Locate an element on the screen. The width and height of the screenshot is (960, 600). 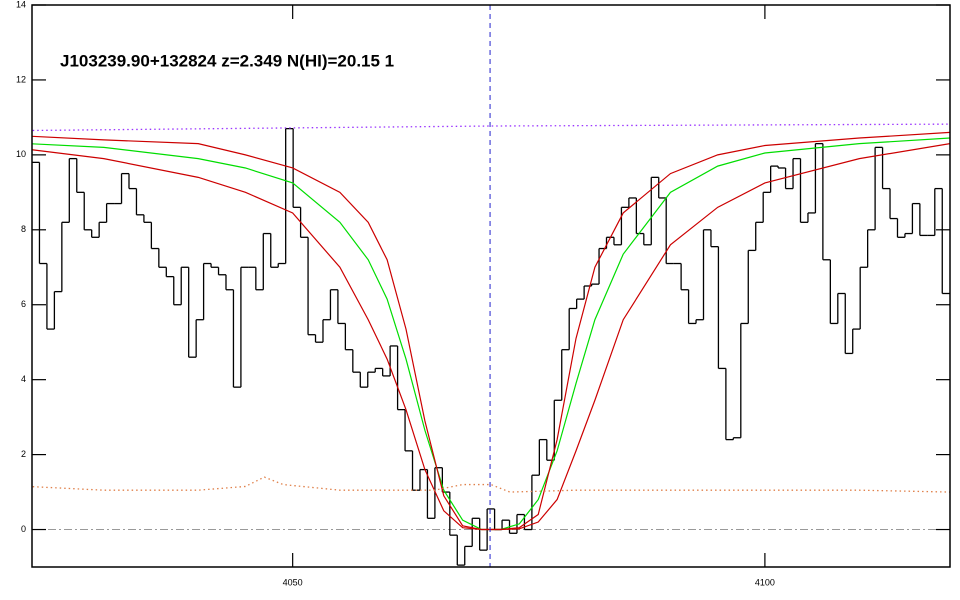
y-tick-label: 12 is located at coordinates (21, 79).